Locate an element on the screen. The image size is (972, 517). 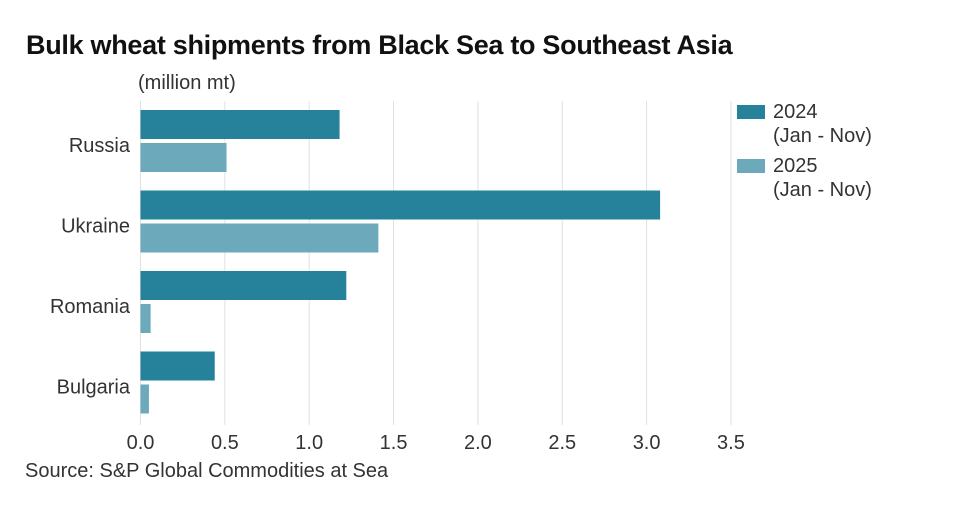
units-label: (million mt) is located at coordinates (187, 83).